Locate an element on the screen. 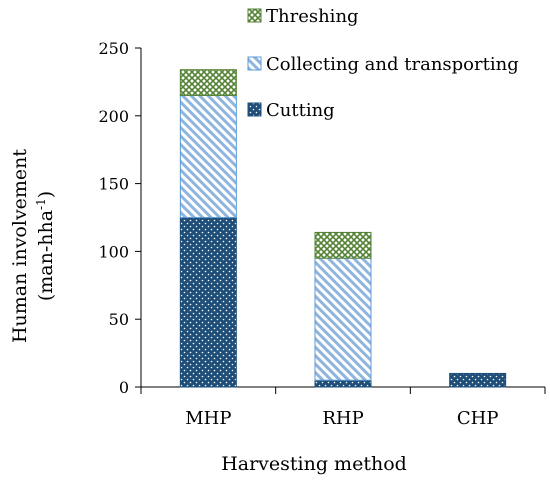 This screenshot has width=550, height=491. x-tick-label: MHP is located at coordinates (208, 418).